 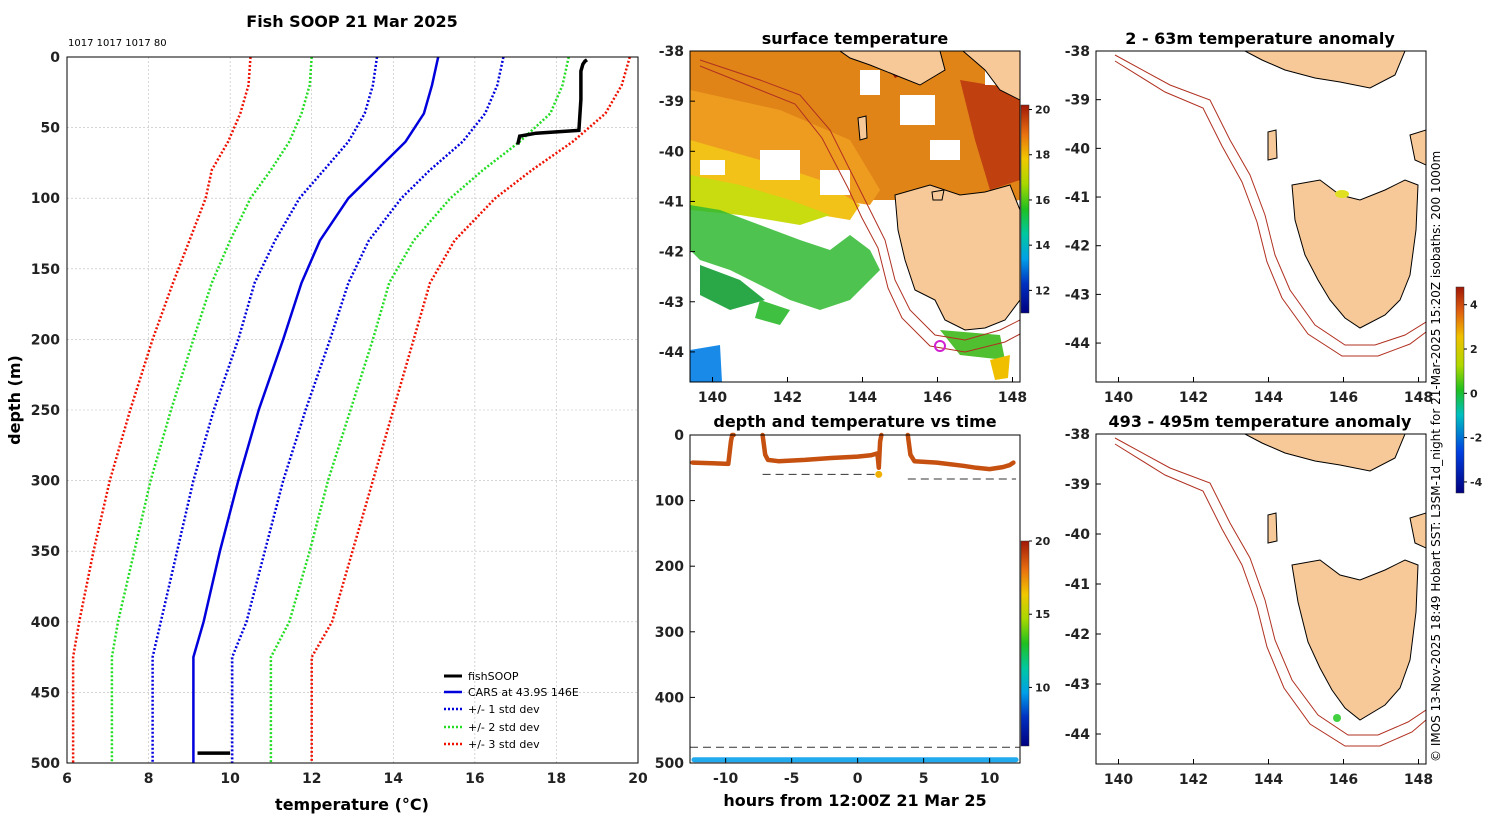 I want to click on profile-series-cars, so click(x=316, y=409).